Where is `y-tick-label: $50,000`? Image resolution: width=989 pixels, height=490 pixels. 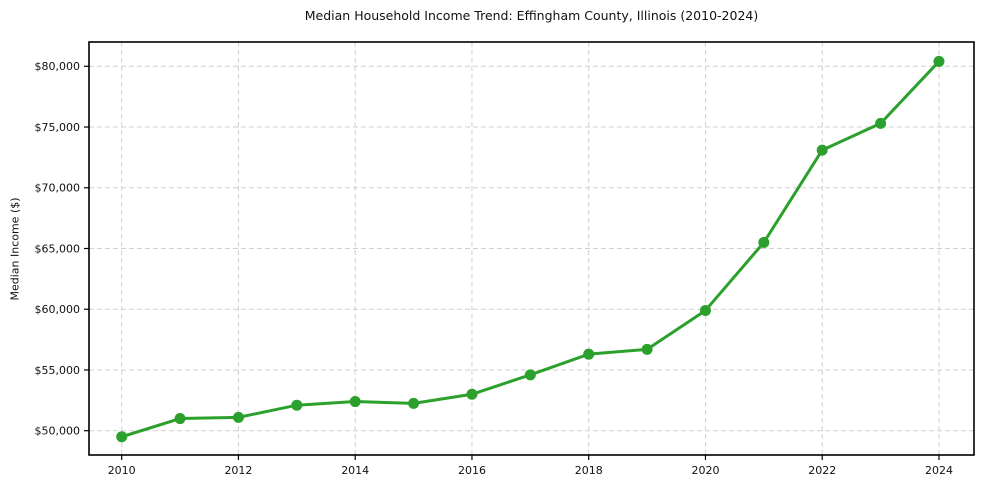
y-tick-label: $50,000 is located at coordinates (58, 431).